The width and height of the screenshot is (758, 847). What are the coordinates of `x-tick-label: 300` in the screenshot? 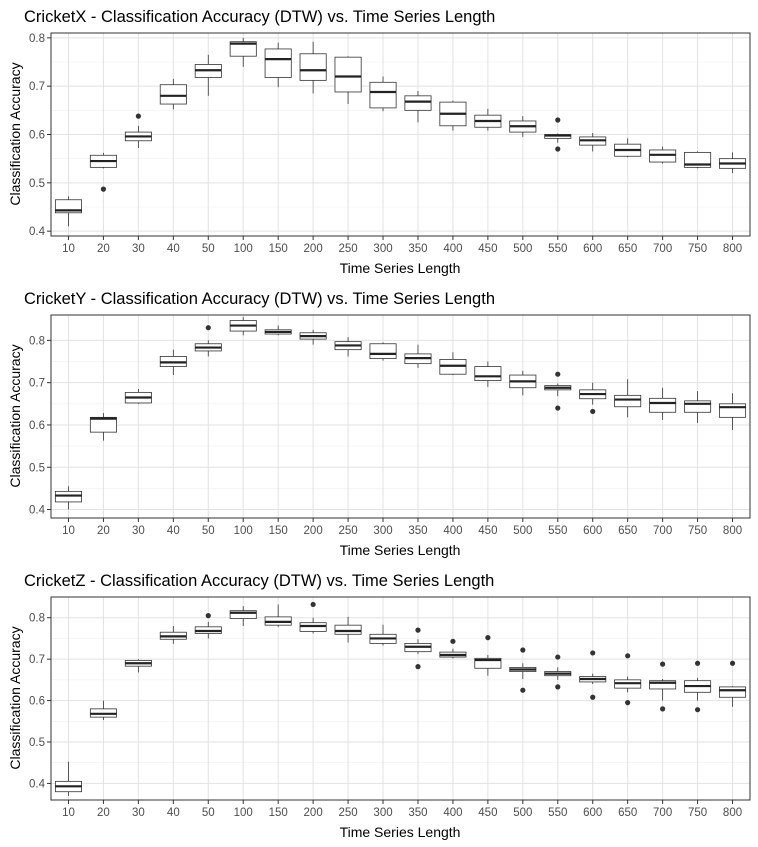 It's located at (382, 249).